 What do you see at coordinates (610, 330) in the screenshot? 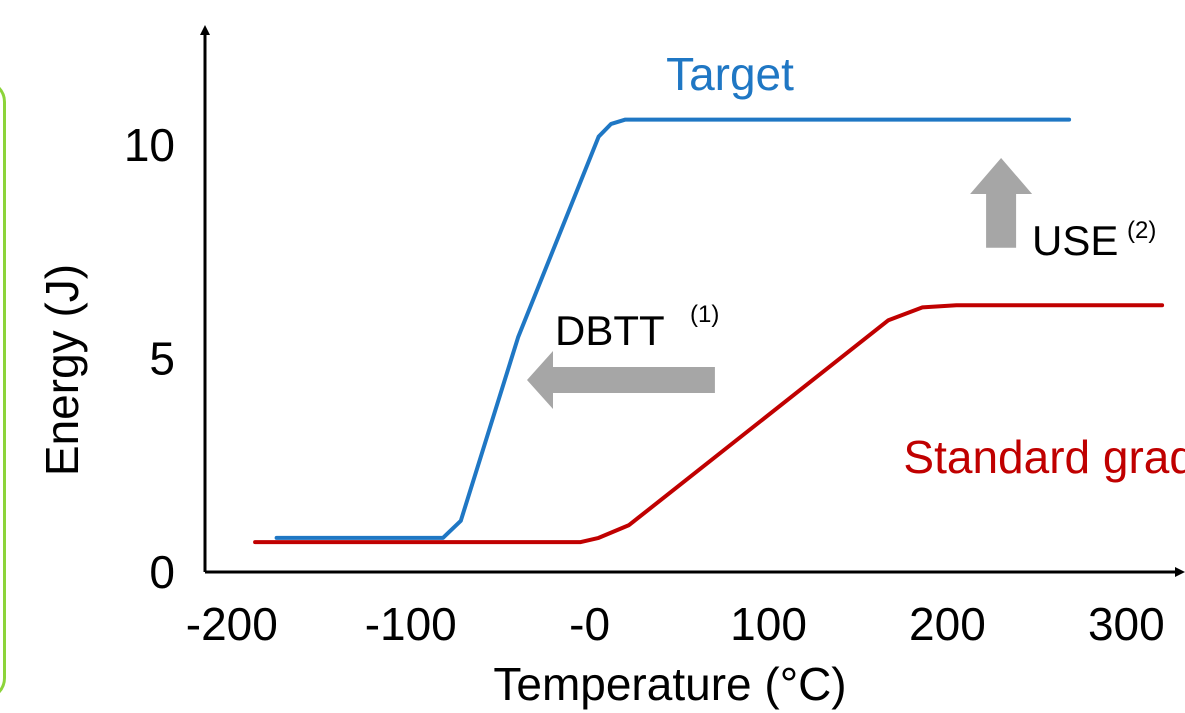
I see `dbtt-label: DBTT` at bounding box center [610, 330].